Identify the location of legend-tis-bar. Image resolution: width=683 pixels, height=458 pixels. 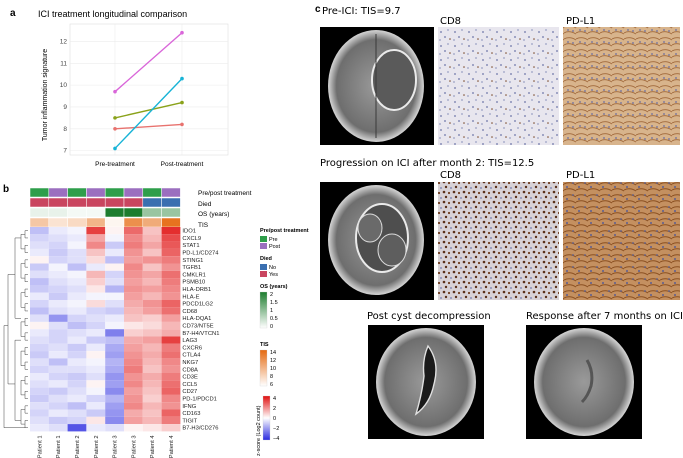
(263, 368).